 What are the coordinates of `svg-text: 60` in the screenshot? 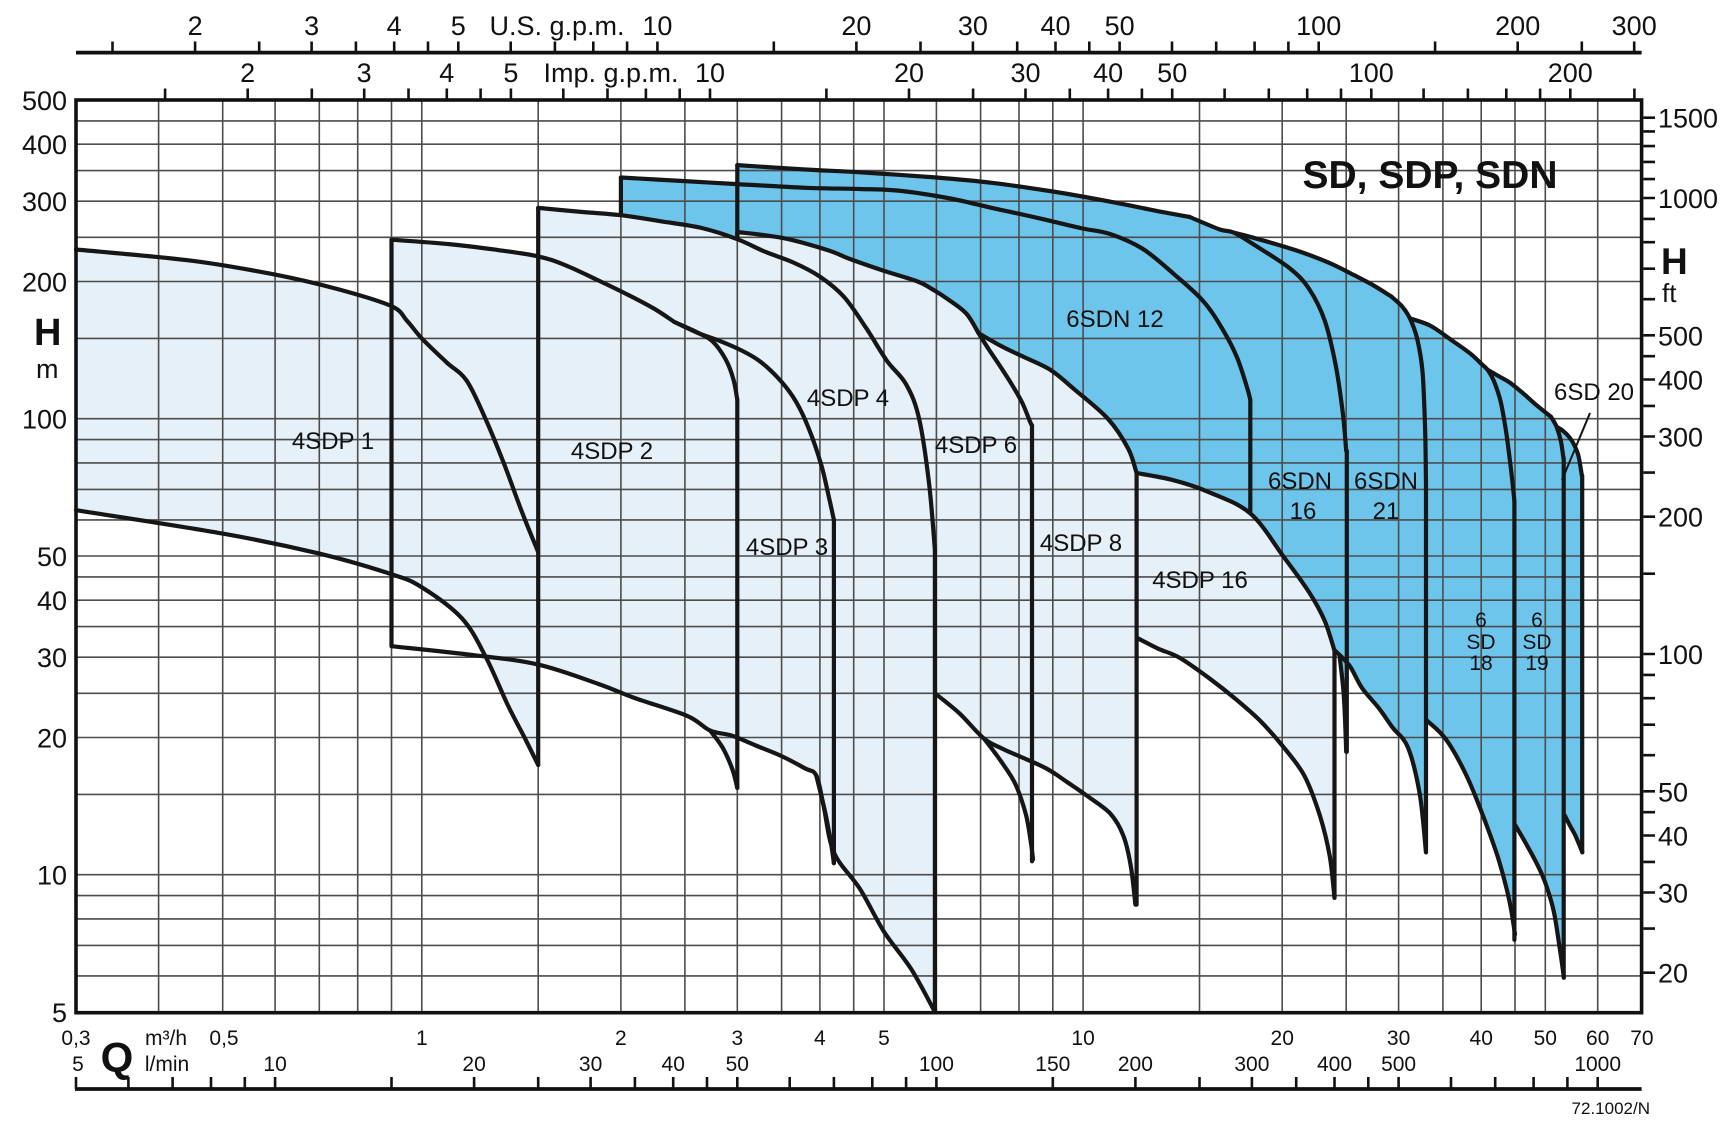 It's located at (1597, 1038).